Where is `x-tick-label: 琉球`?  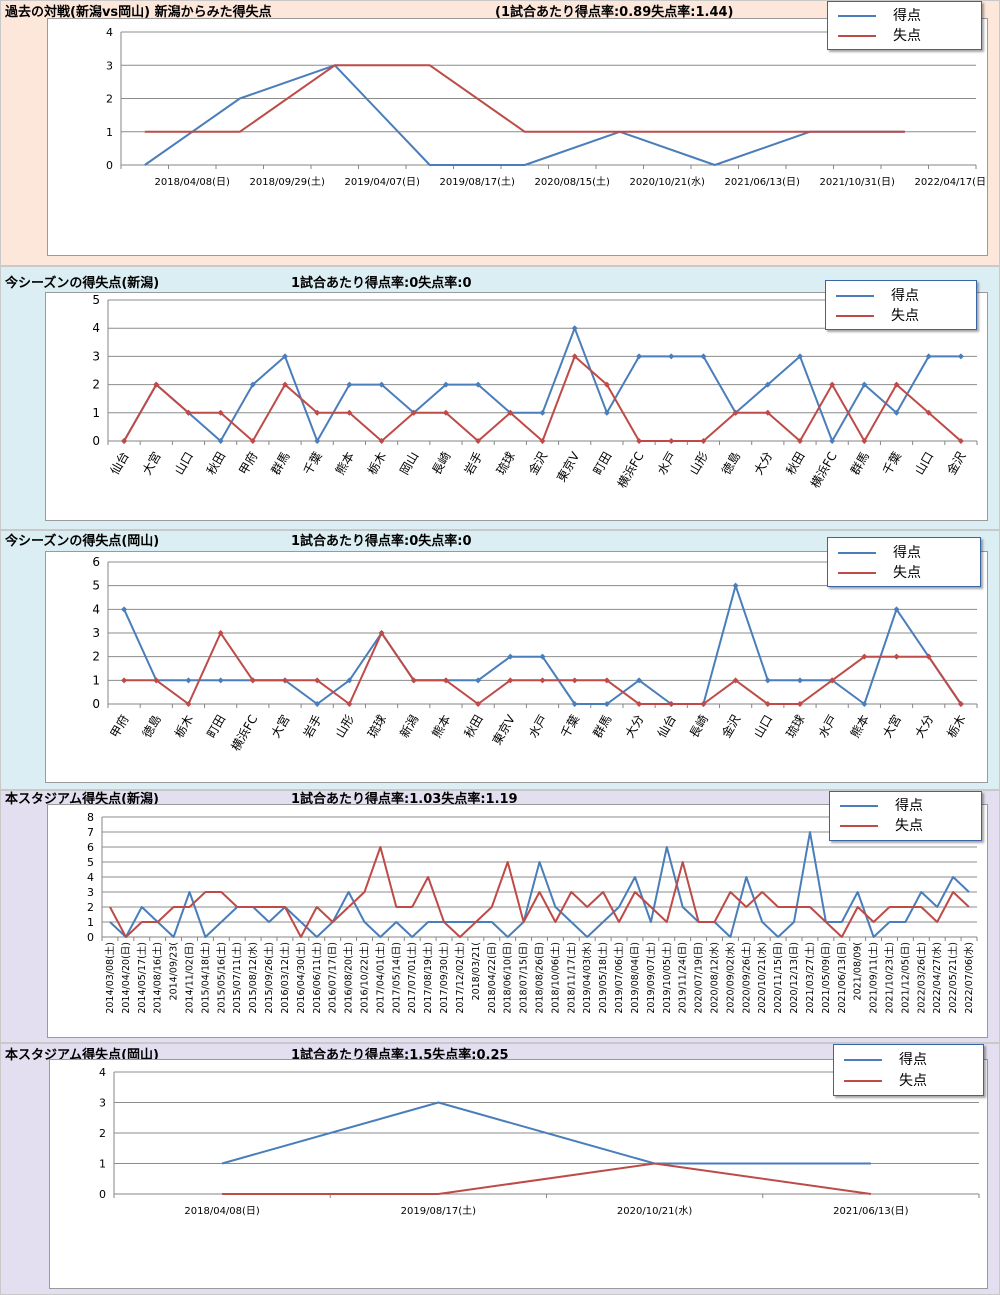
x-tick-label: 琉球 is located at coordinates (377, 727).